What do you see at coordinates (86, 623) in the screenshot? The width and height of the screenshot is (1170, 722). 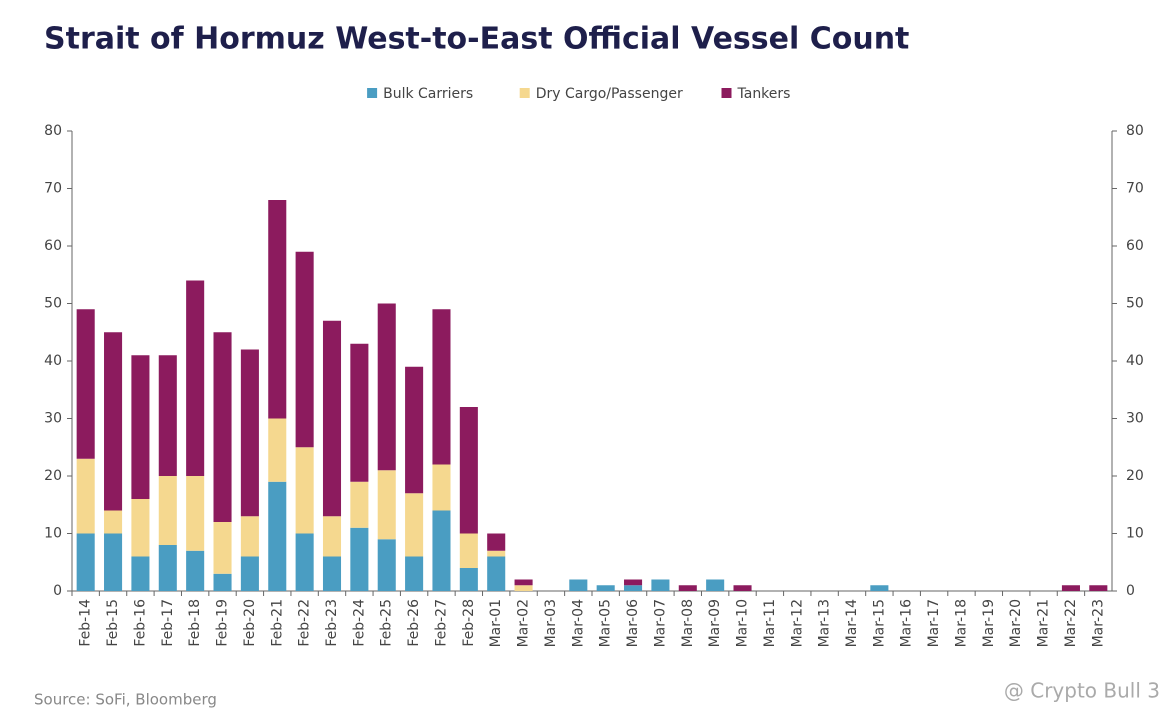 I see `x-tick-label: Feb-14` at bounding box center [86, 623].